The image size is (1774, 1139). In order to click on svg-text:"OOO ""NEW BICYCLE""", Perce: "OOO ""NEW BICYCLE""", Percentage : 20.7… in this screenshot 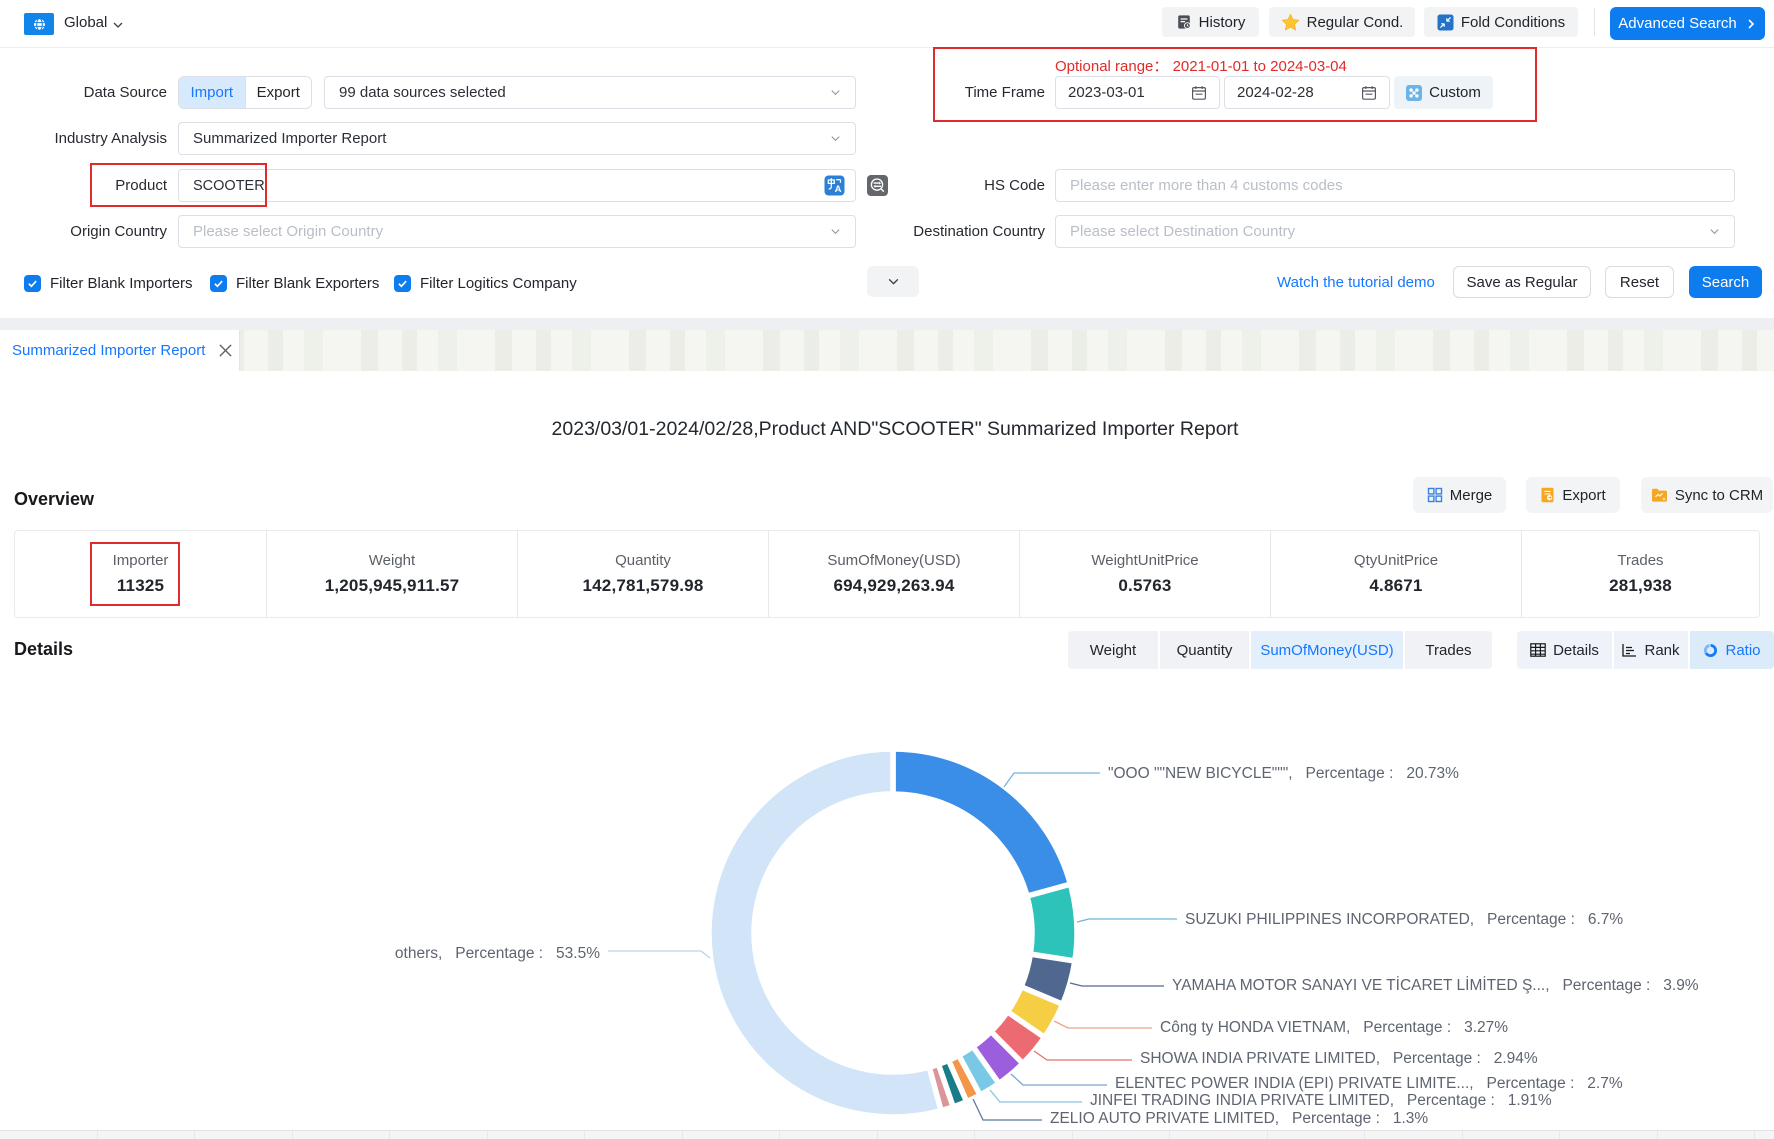, I will do `click(1283, 773)`.